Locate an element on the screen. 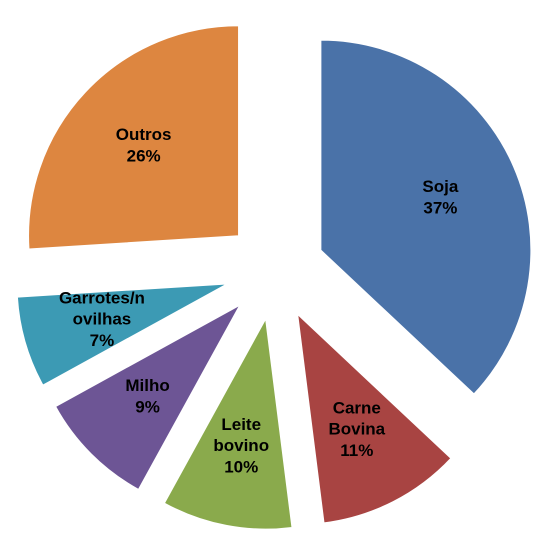 This screenshot has width=536, height=537. slice-label: Milho is located at coordinates (147, 385).